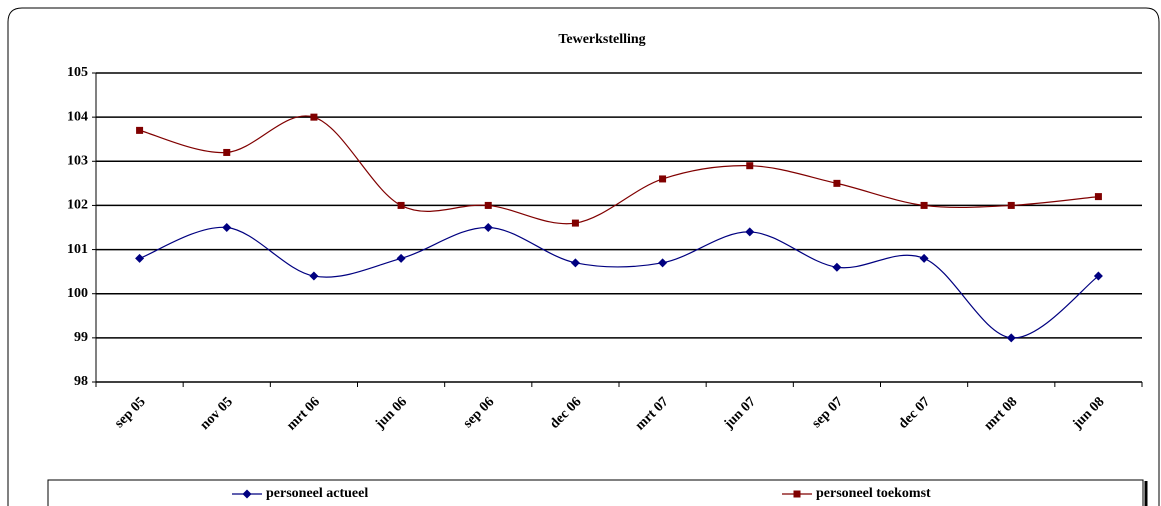  Describe the element at coordinates (77, 161) in the screenshot. I see `y-tick-label: 103` at that location.